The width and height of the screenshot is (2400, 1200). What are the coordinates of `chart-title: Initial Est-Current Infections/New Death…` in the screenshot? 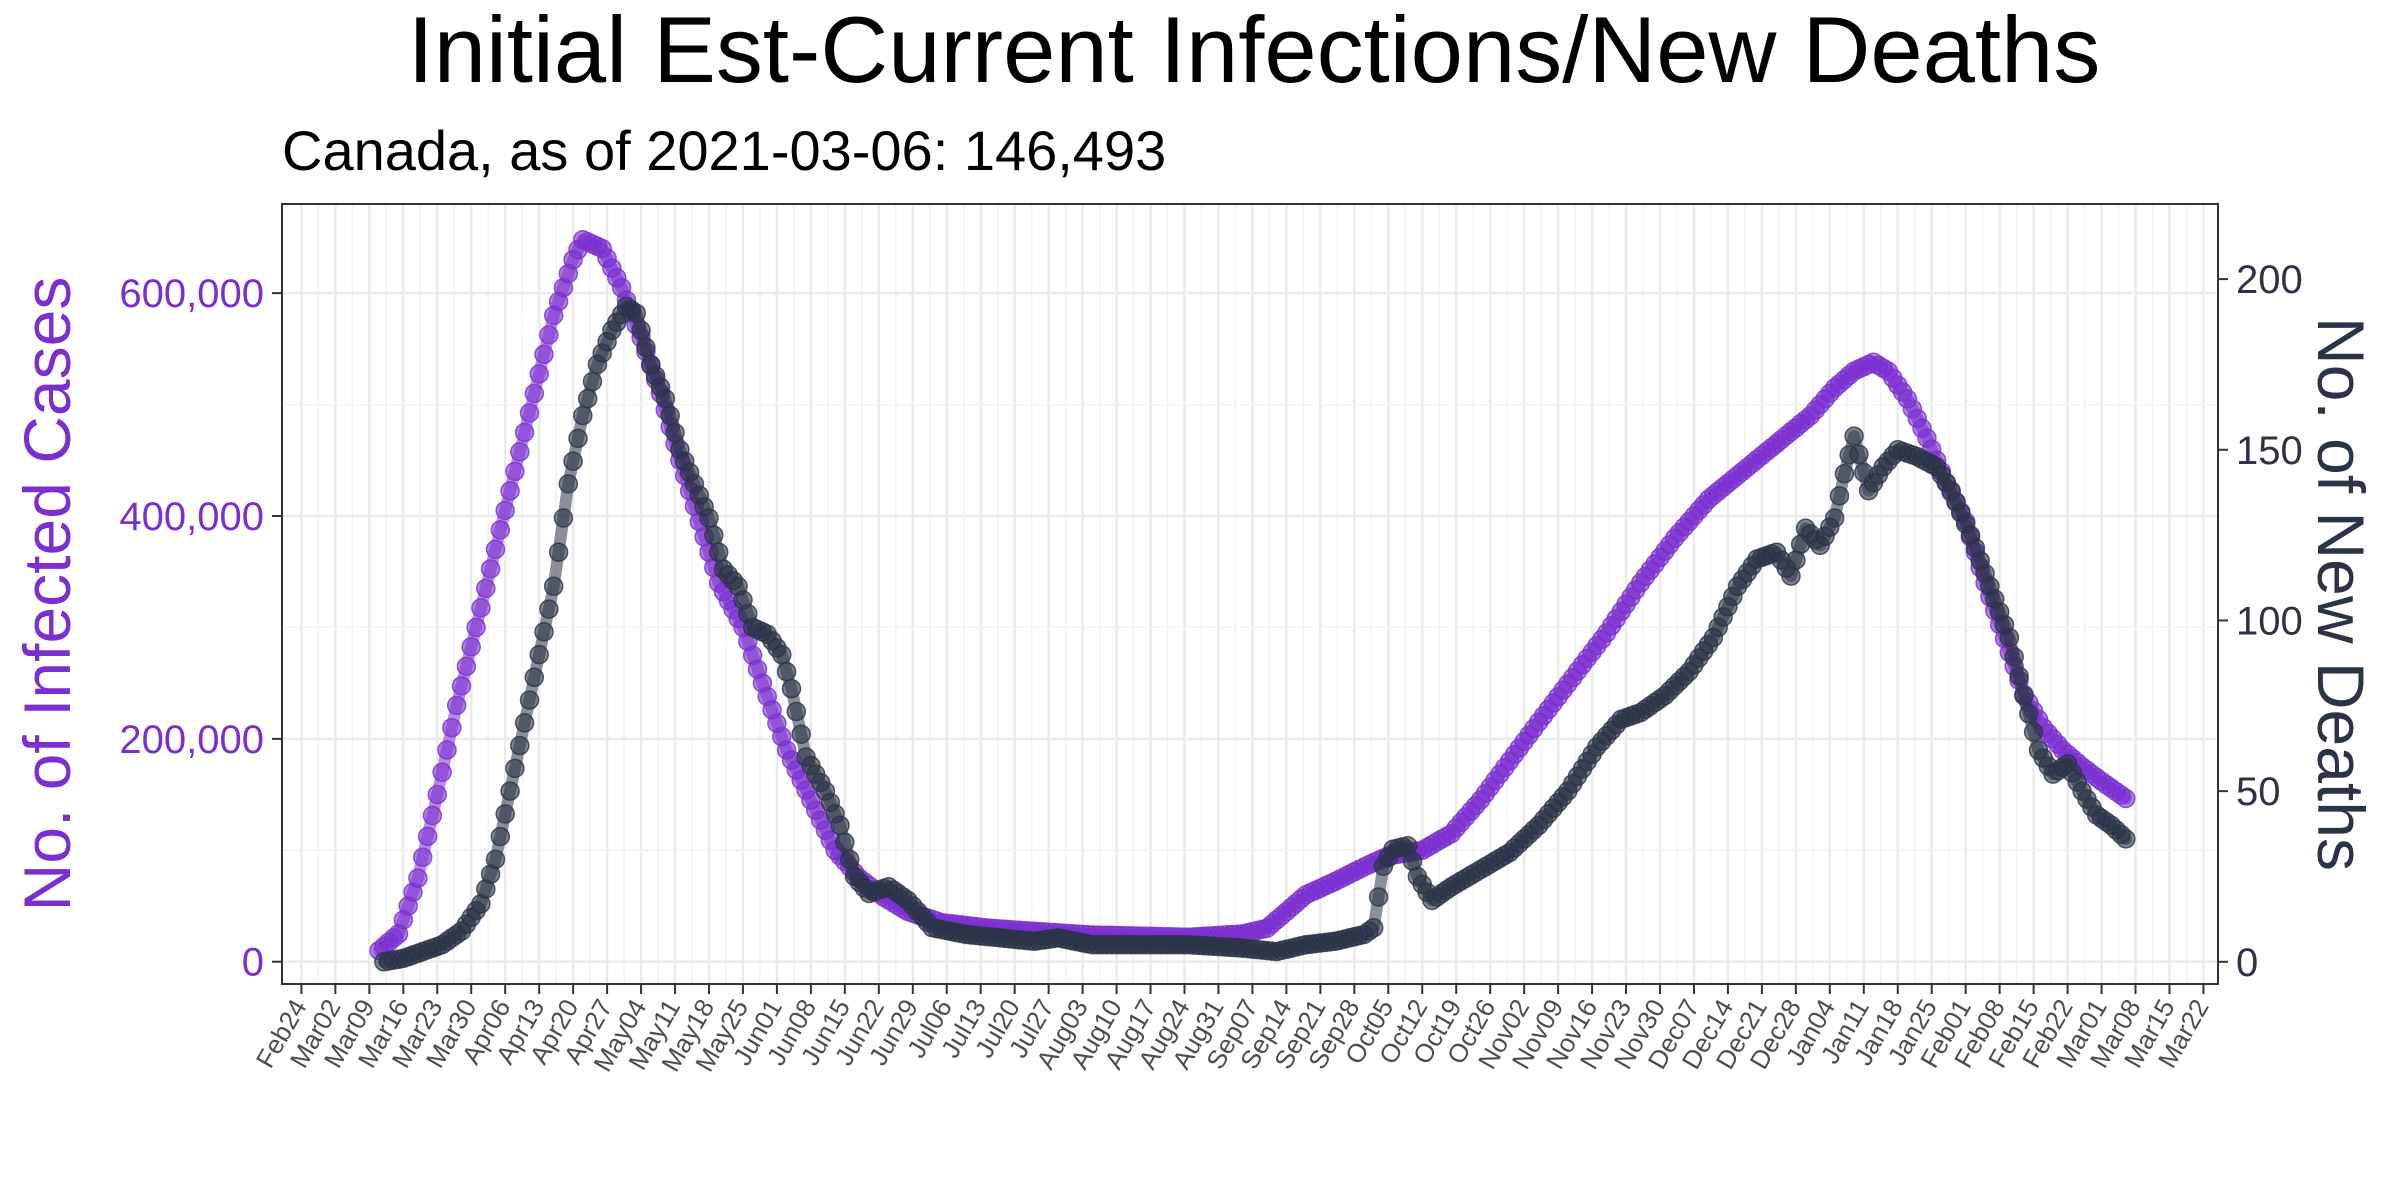 It's located at (1254, 51).